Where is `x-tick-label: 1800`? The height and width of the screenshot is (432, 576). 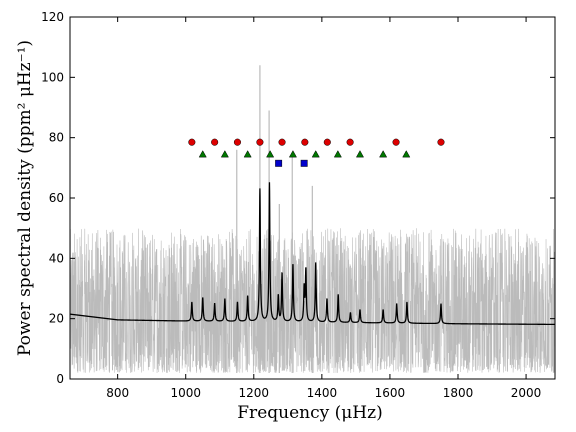
x-tick-label: 1800 is located at coordinates (458, 393).